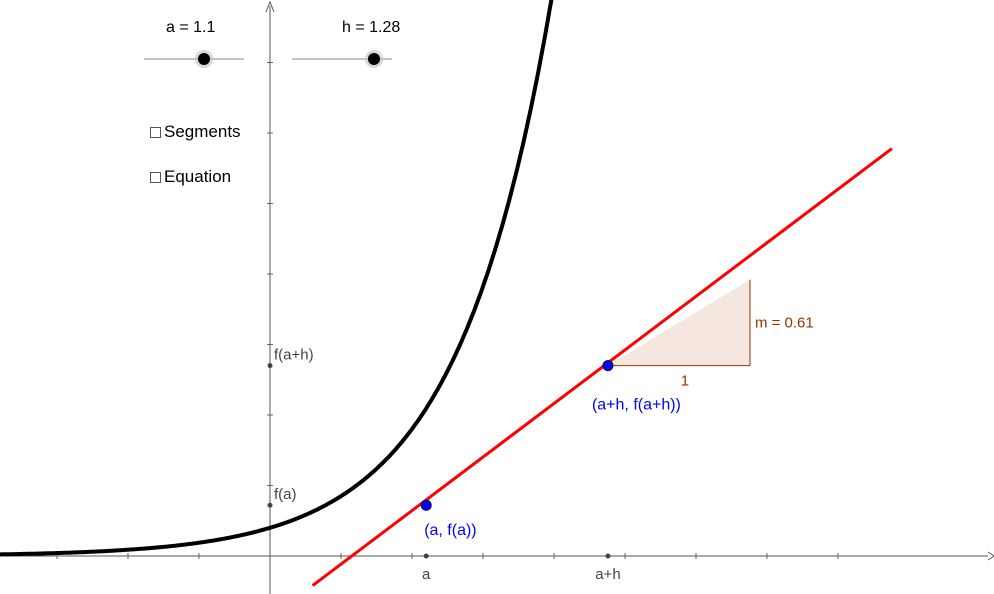 This screenshot has width=994, height=594. I want to click on segments-checkbox: Segments, so click(195, 132).